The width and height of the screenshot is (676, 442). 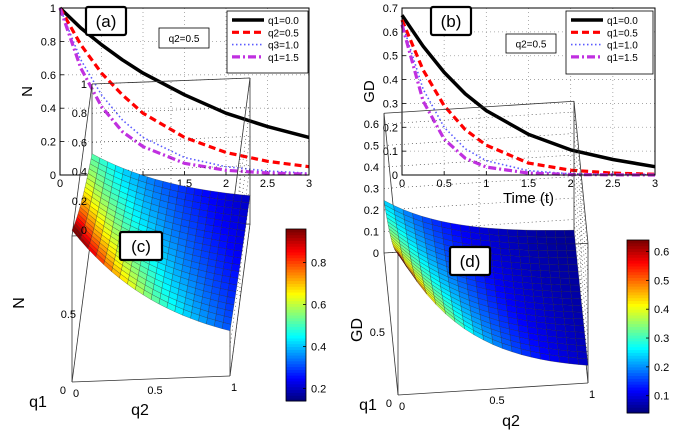 What do you see at coordinates (184, 39) in the screenshot?
I see `annotation-text: q2=0.5` at bounding box center [184, 39].